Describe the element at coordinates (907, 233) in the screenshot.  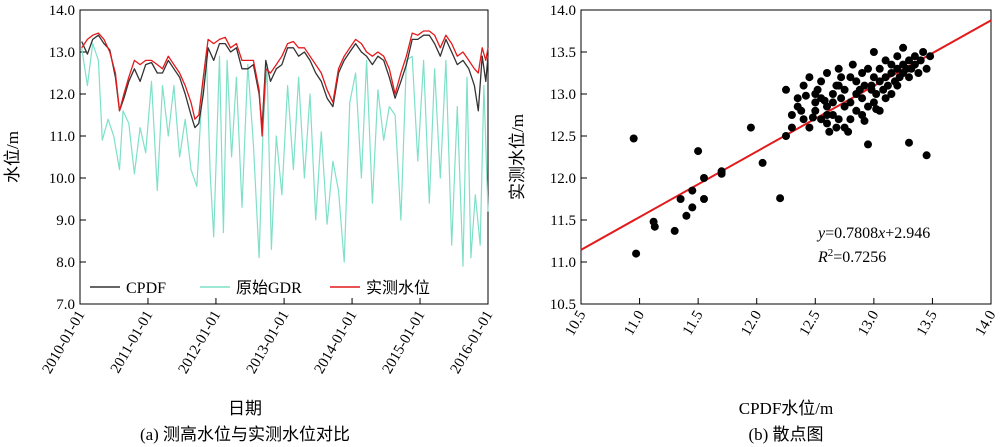
I see `eq-tail: +2.946` at that location.